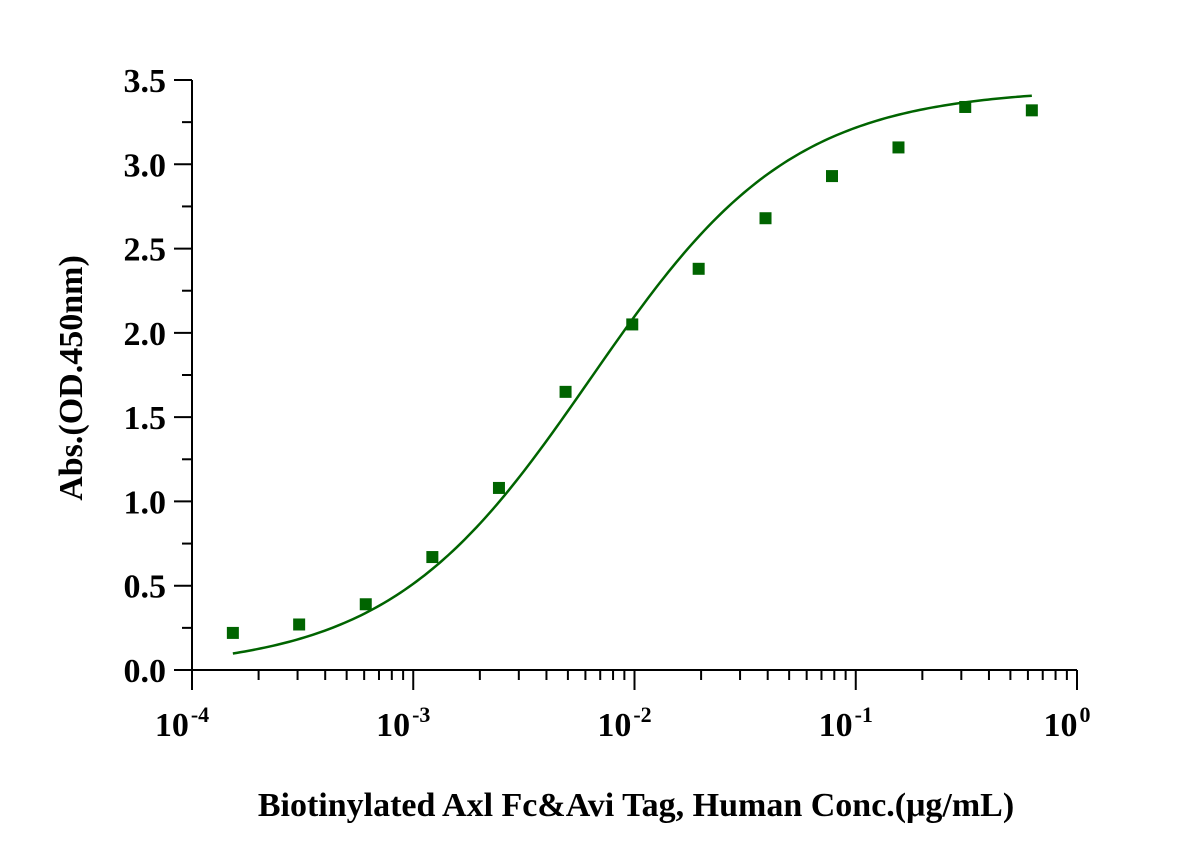  What do you see at coordinates (182, 723) in the screenshot?
I see `x-tick-label: 10⁻⁴` at bounding box center [182, 723].